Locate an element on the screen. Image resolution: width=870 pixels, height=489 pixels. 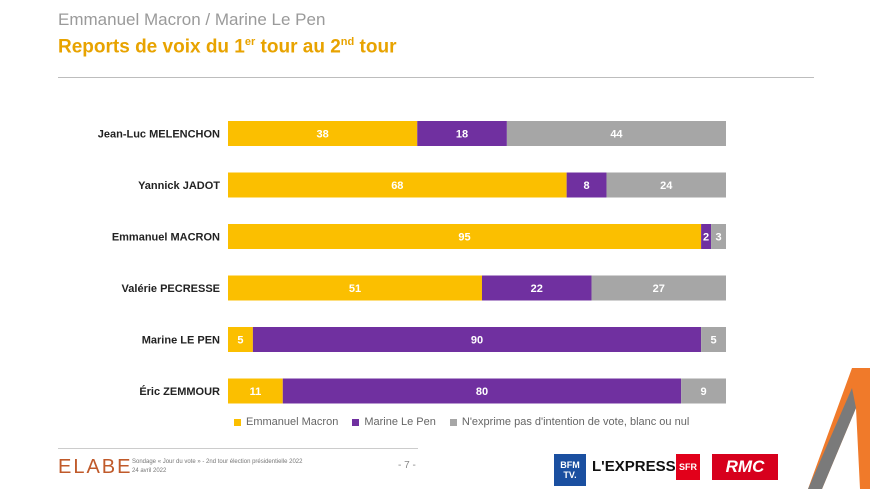
data-label-other: 3 is located at coordinates (718, 238).